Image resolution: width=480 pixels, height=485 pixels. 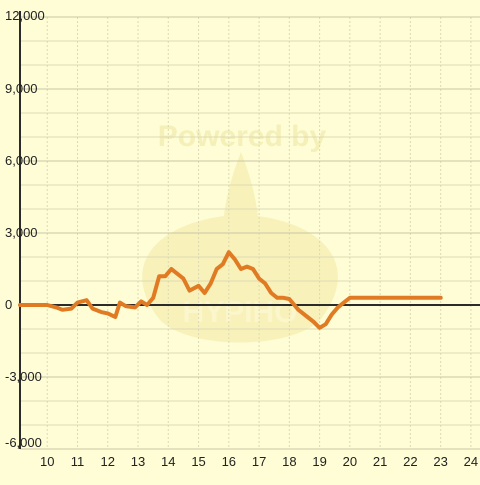 What do you see at coordinates (78, 461) in the screenshot?
I see `x-tick-label: 11` at bounding box center [78, 461].